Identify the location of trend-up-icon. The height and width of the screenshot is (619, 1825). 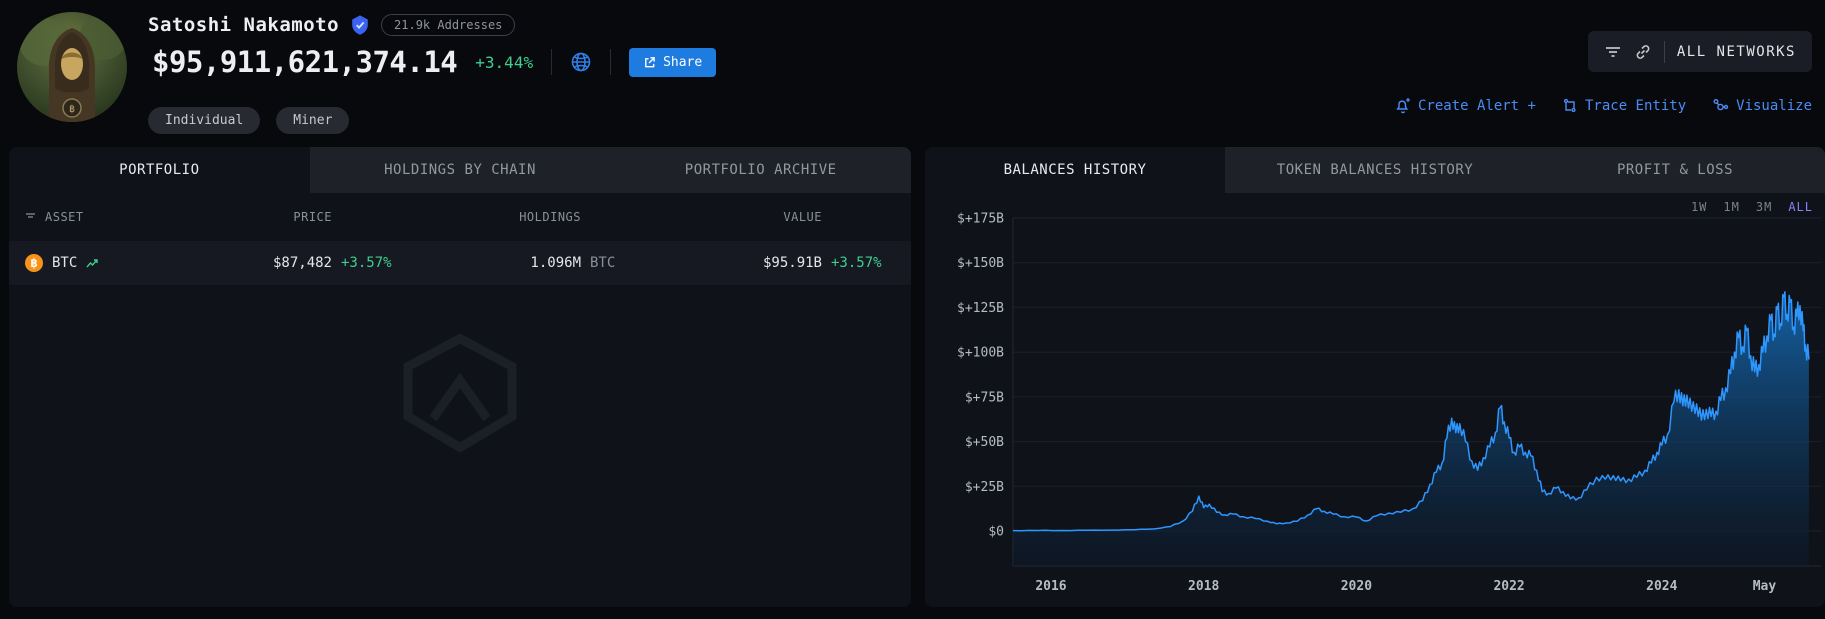
(92, 262).